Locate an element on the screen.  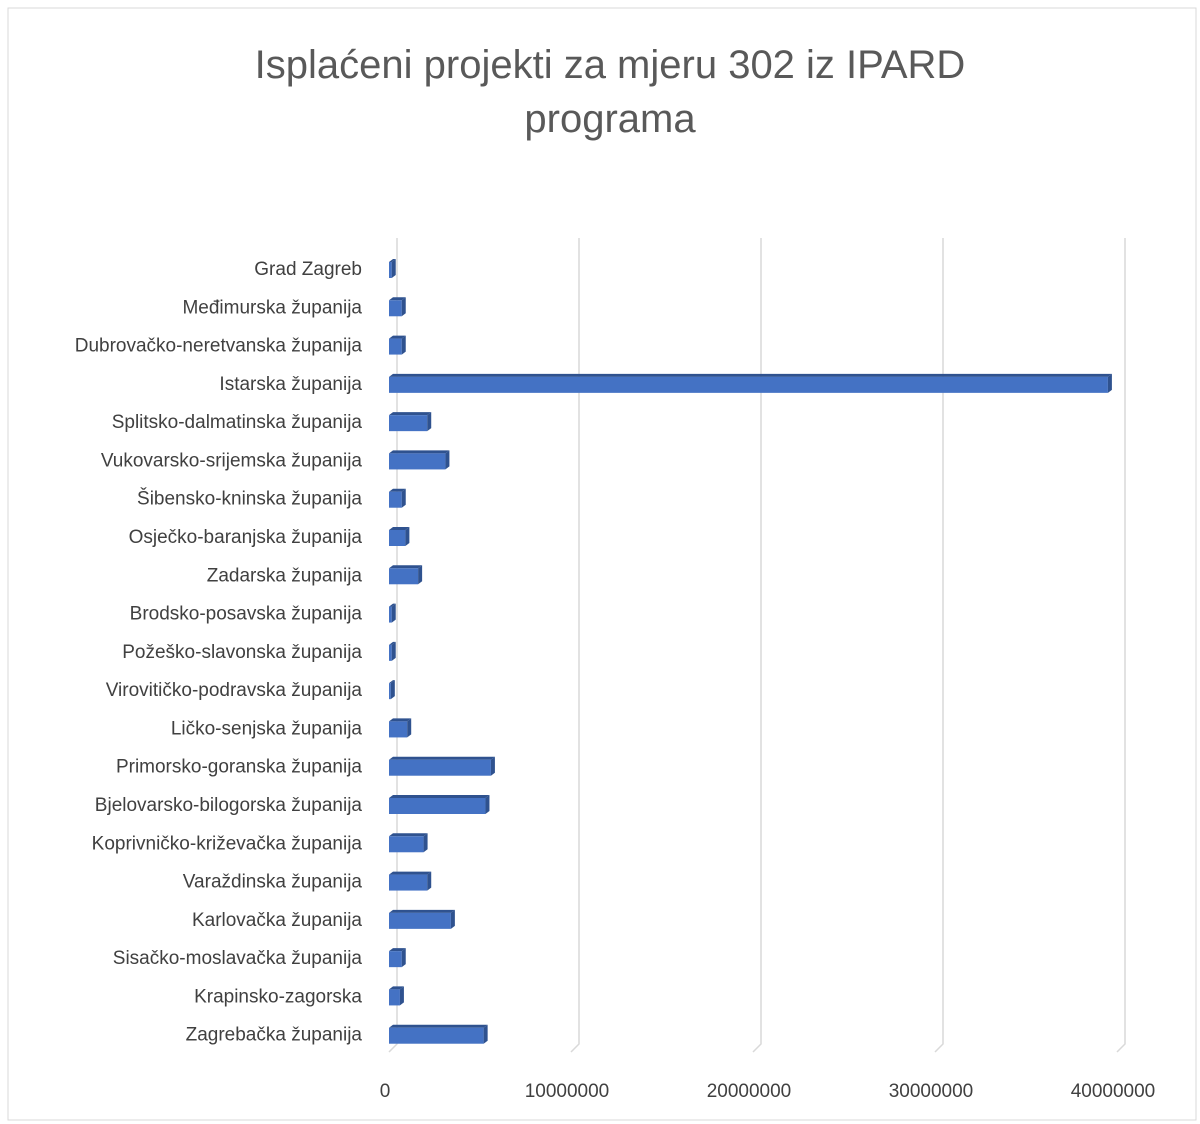
y-tick-label: Istarska županija is located at coordinates (290, 384).